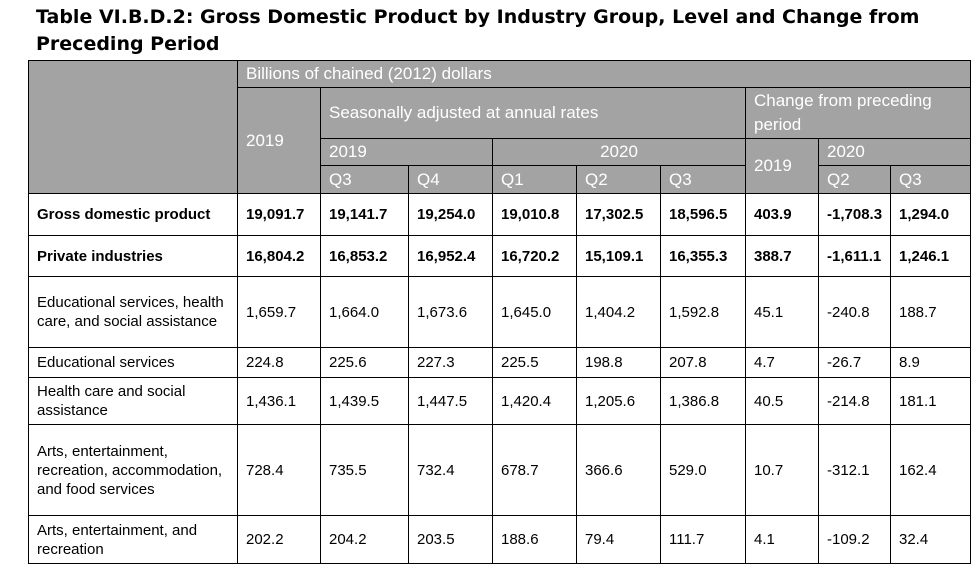 The image size is (980, 577). I want to click on value-cell: 204.2, so click(364, 539).